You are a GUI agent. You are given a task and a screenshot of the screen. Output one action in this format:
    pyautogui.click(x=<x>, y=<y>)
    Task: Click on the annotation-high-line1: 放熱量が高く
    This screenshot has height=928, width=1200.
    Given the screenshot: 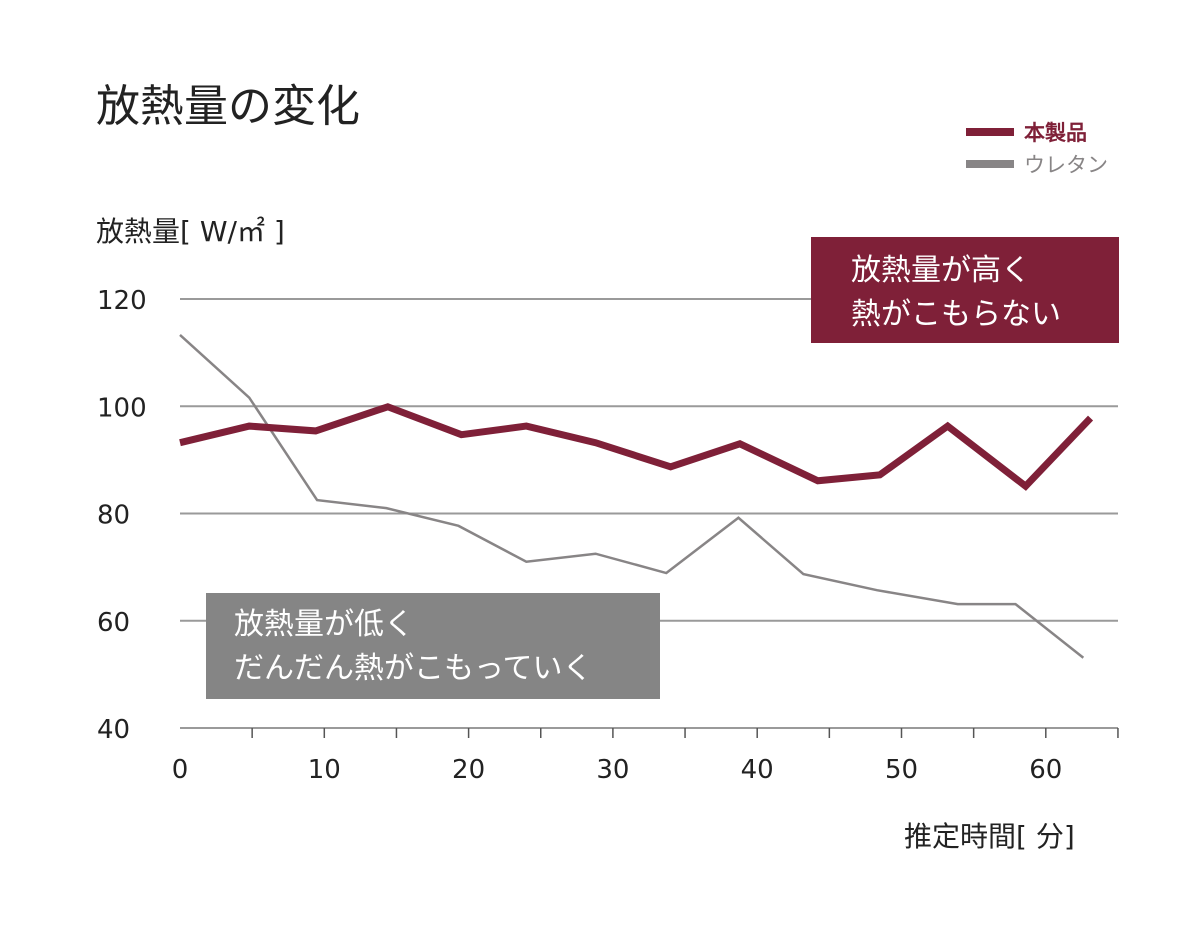 What is the action you would take?
    pyautogui.click(x=941, y=270)
    